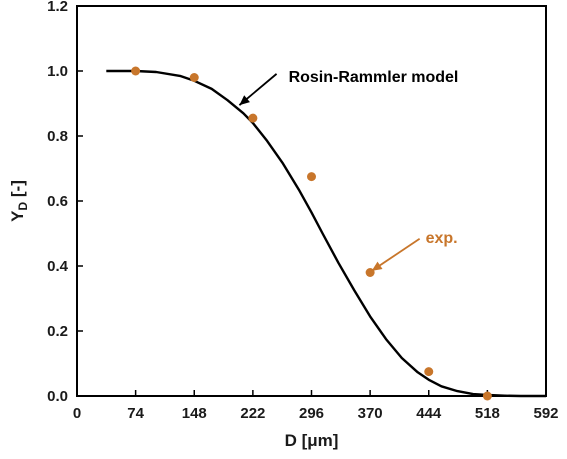  I want to click on annotation-label: Rosin-Rammler model, so click(374, 77).